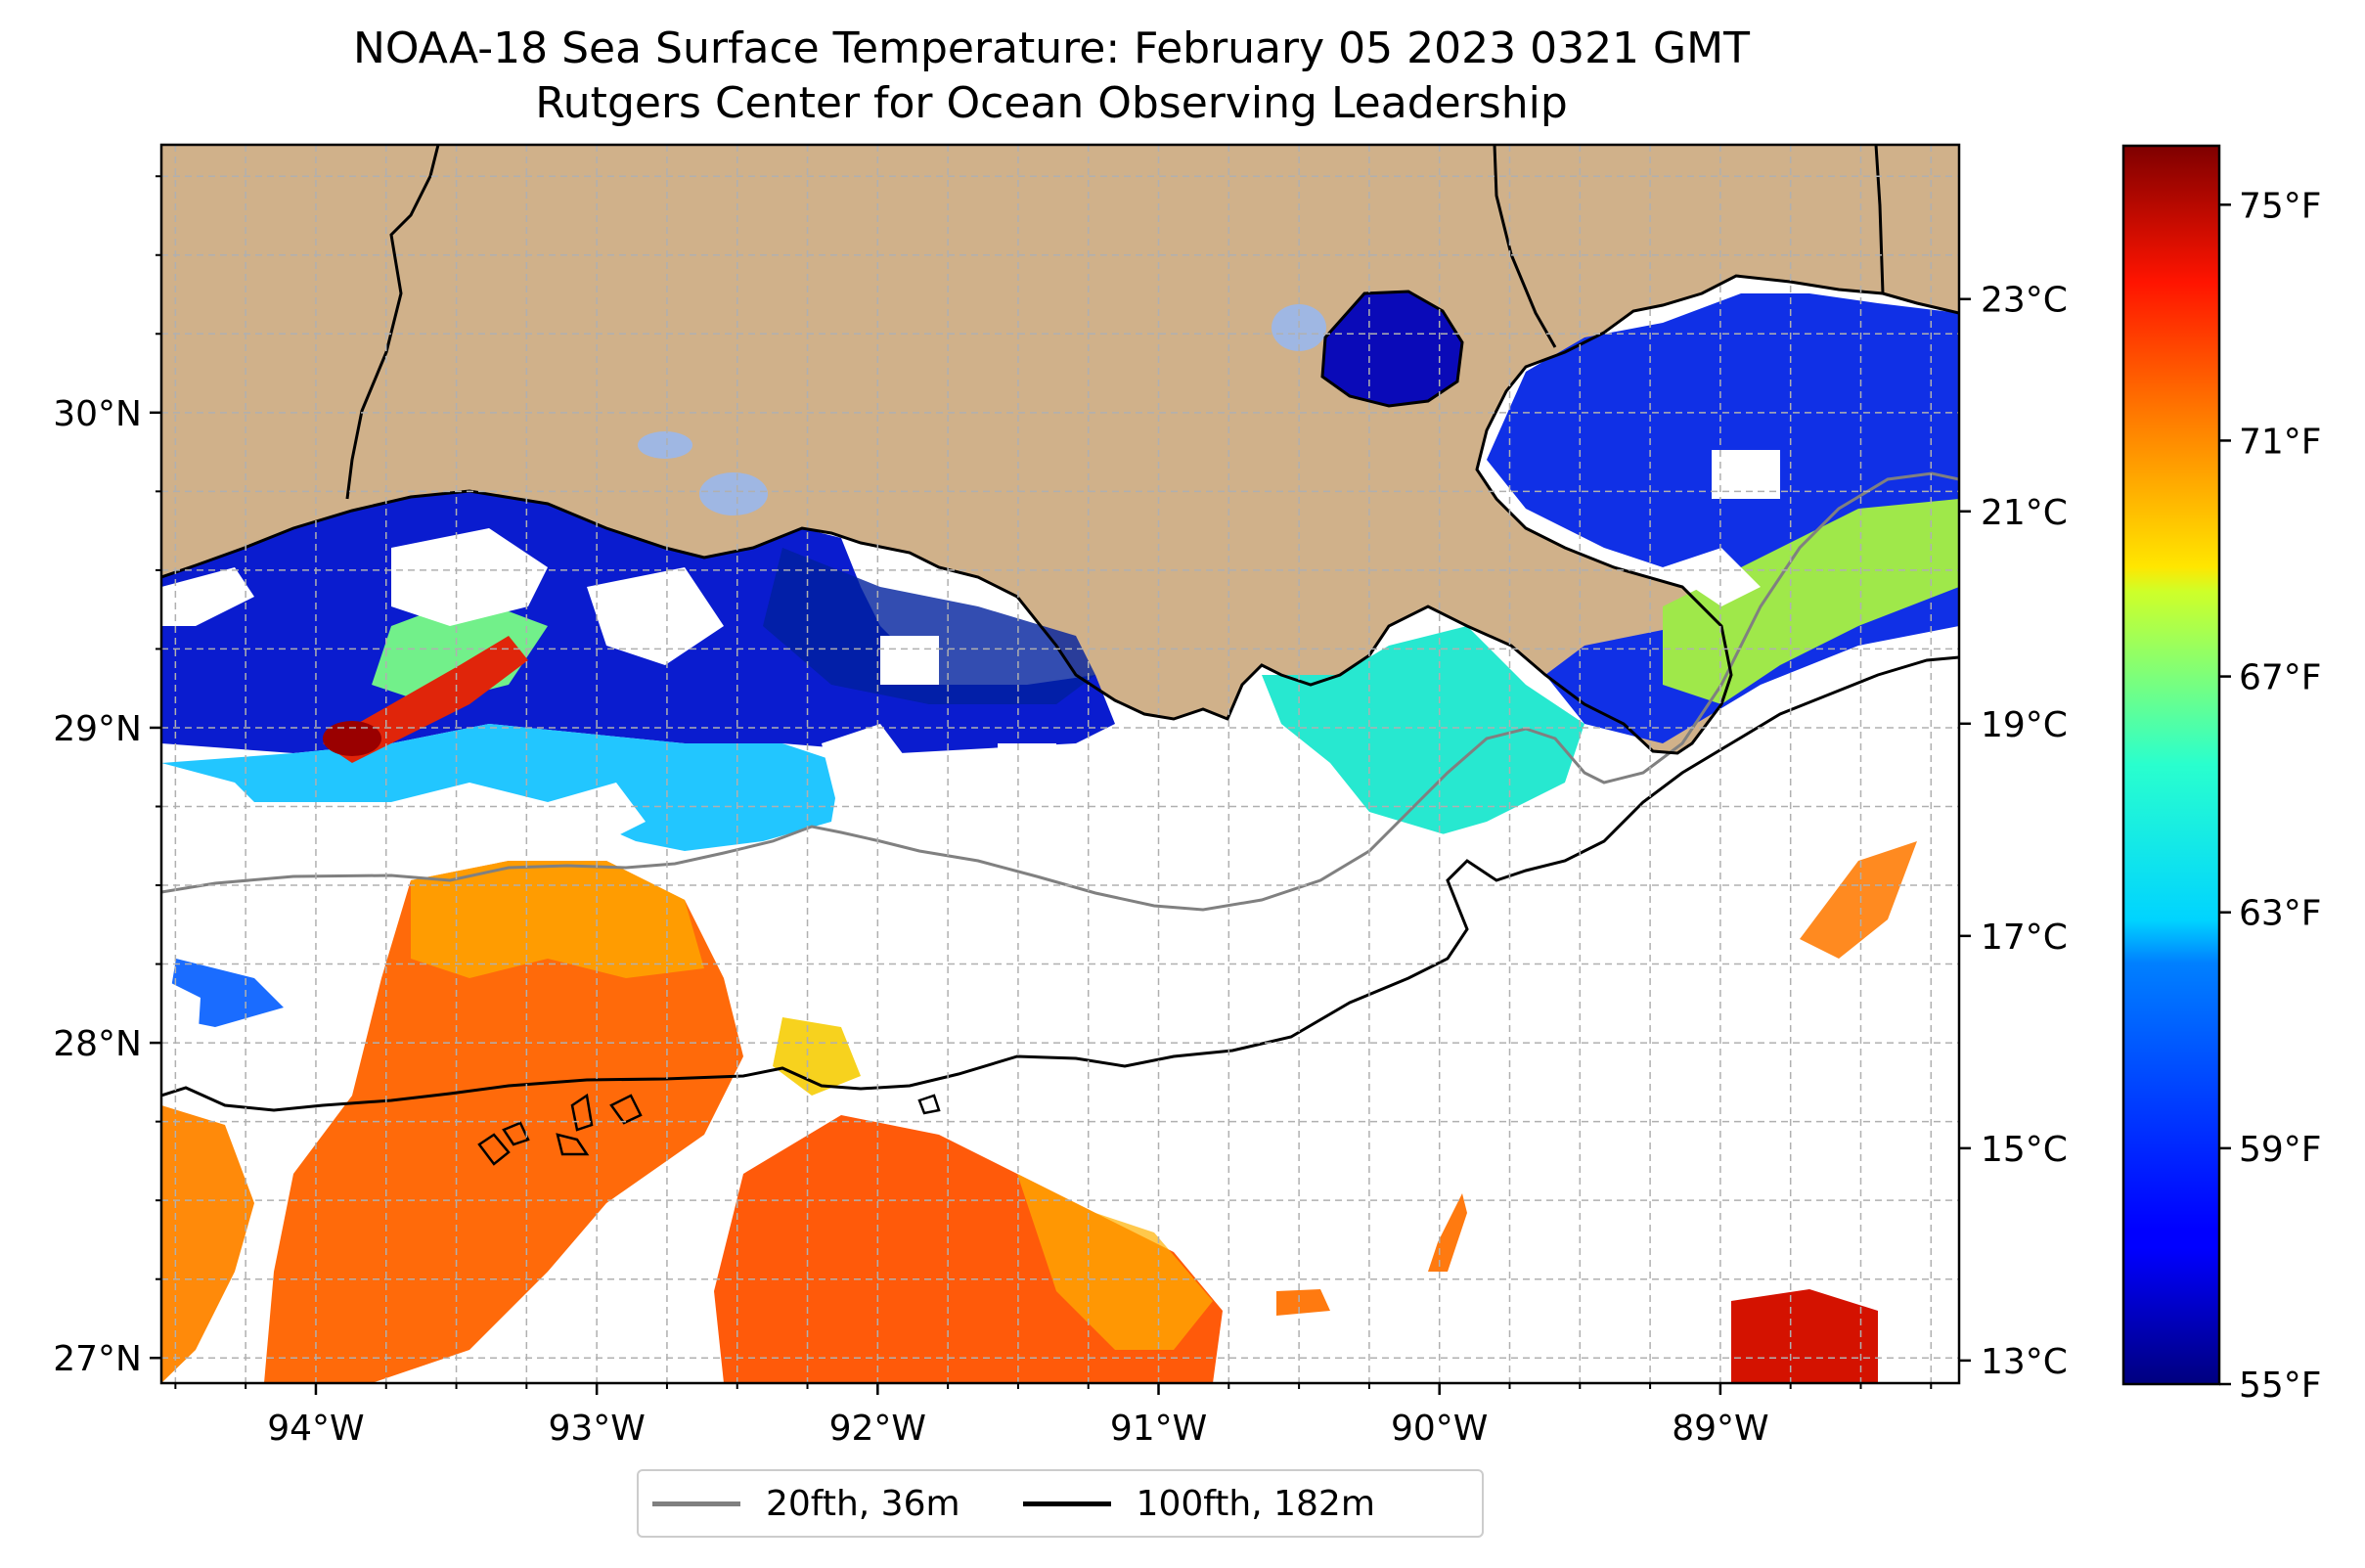  Describe the element at coordinates (1804, 1336) in the screenshot. I see `sst-warm-southeast` at that location.